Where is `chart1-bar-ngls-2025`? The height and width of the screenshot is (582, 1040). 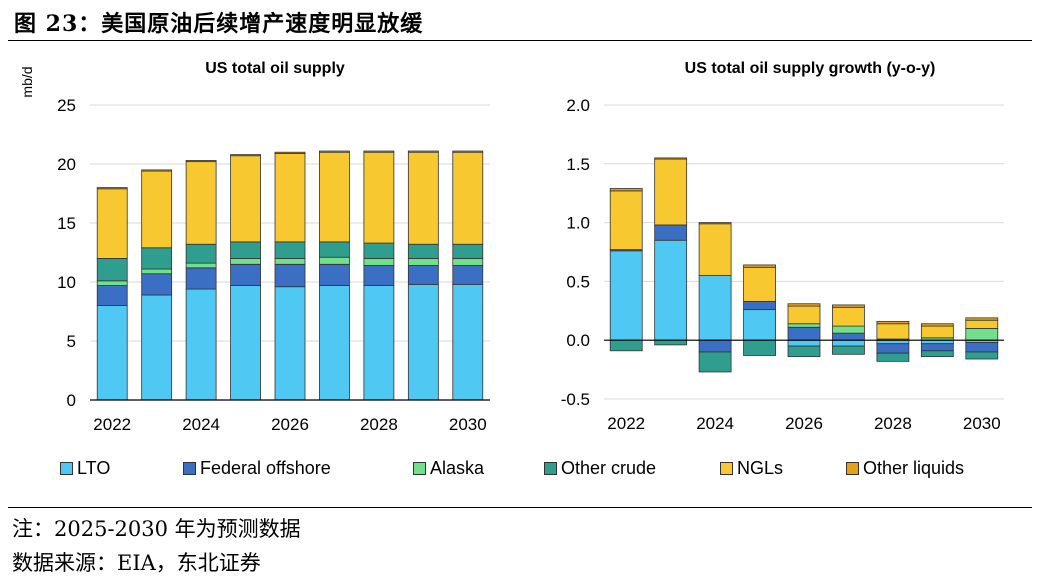 chart1-bar-ngls-2025 is located at coordinates (245, 199).